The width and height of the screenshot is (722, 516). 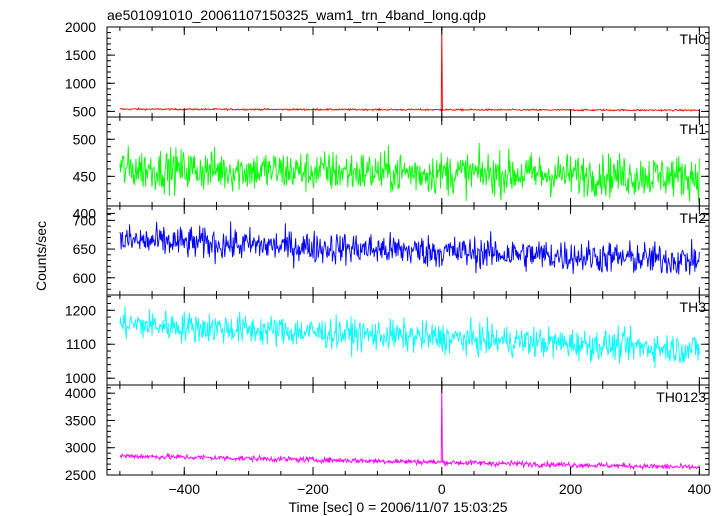 What do you see at coordinates (681, 397) in the screenshot?
I see `panel-label: TH0123` at bounding box center [681, 397].